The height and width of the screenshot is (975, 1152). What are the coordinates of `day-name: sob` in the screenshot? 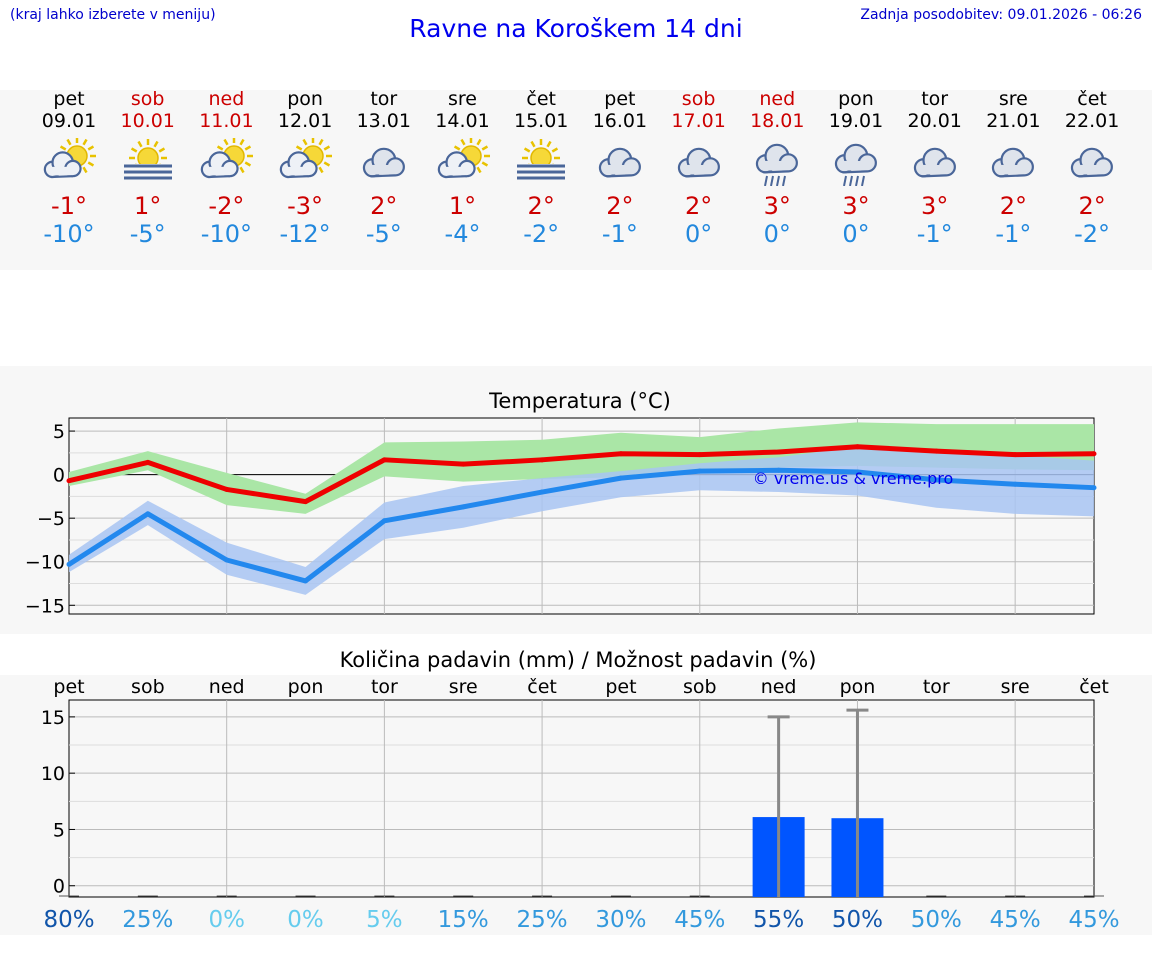 It's located at (147, 99).